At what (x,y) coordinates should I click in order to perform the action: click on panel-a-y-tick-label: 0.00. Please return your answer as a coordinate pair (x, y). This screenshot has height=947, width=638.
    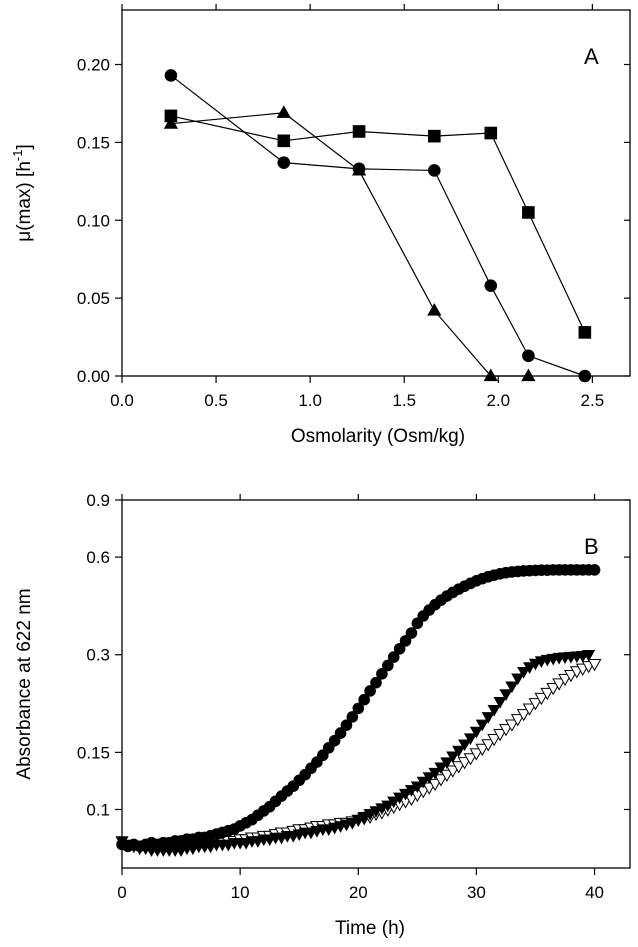
    Looking at the image, I should click on (93, 376).